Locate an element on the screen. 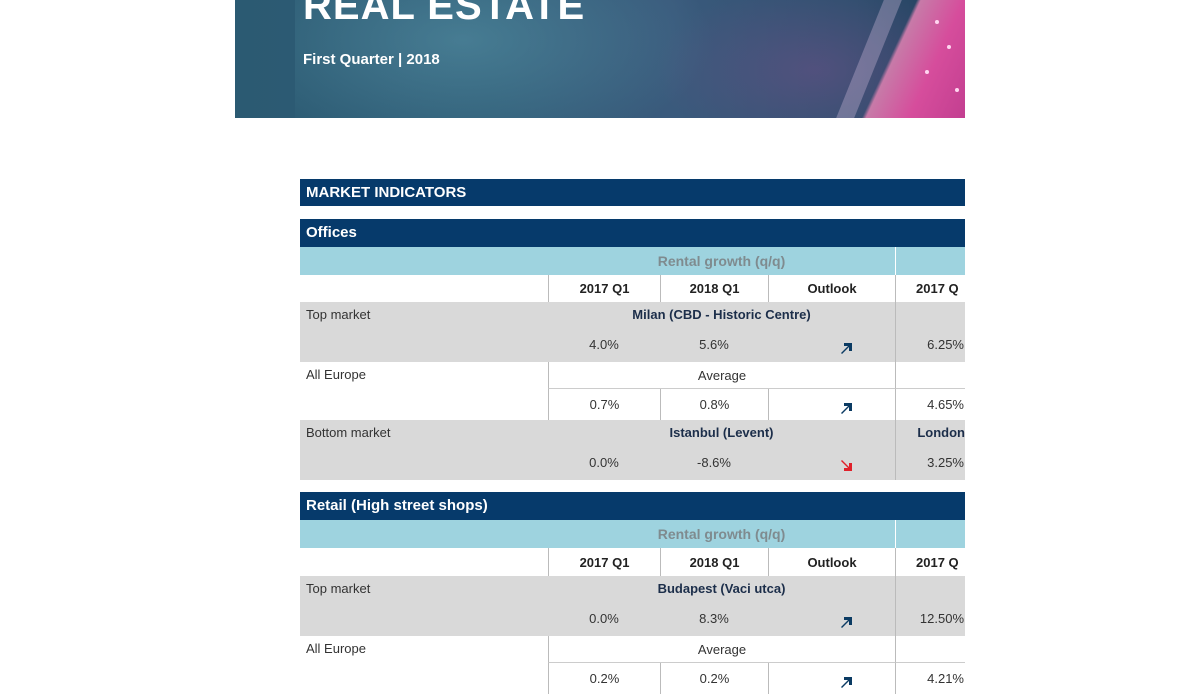  report-banner: REAL ESTATE First Quarter | 2018 is located at coordinates (600, 59).